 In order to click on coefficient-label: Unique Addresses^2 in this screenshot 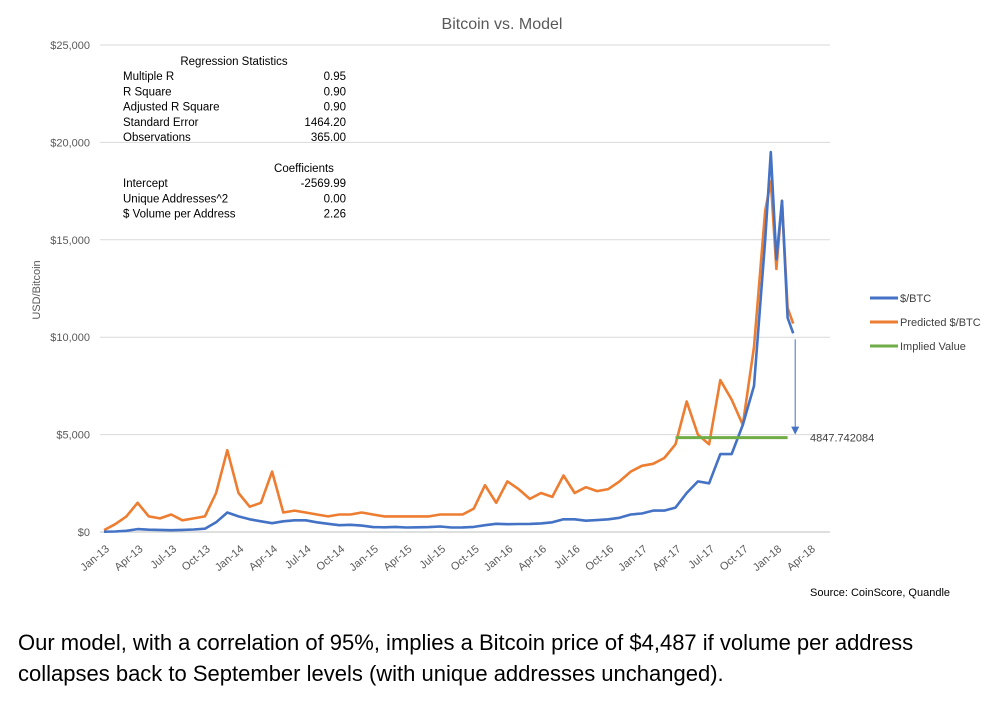, I will do `click(175, 199)`.